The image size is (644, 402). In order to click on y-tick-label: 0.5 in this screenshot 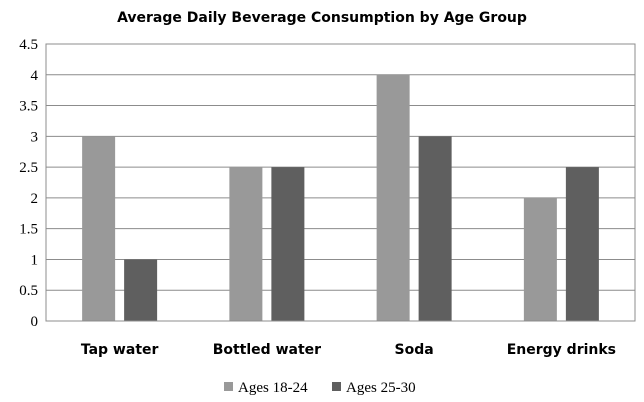, I will do `click(28, 291)`.